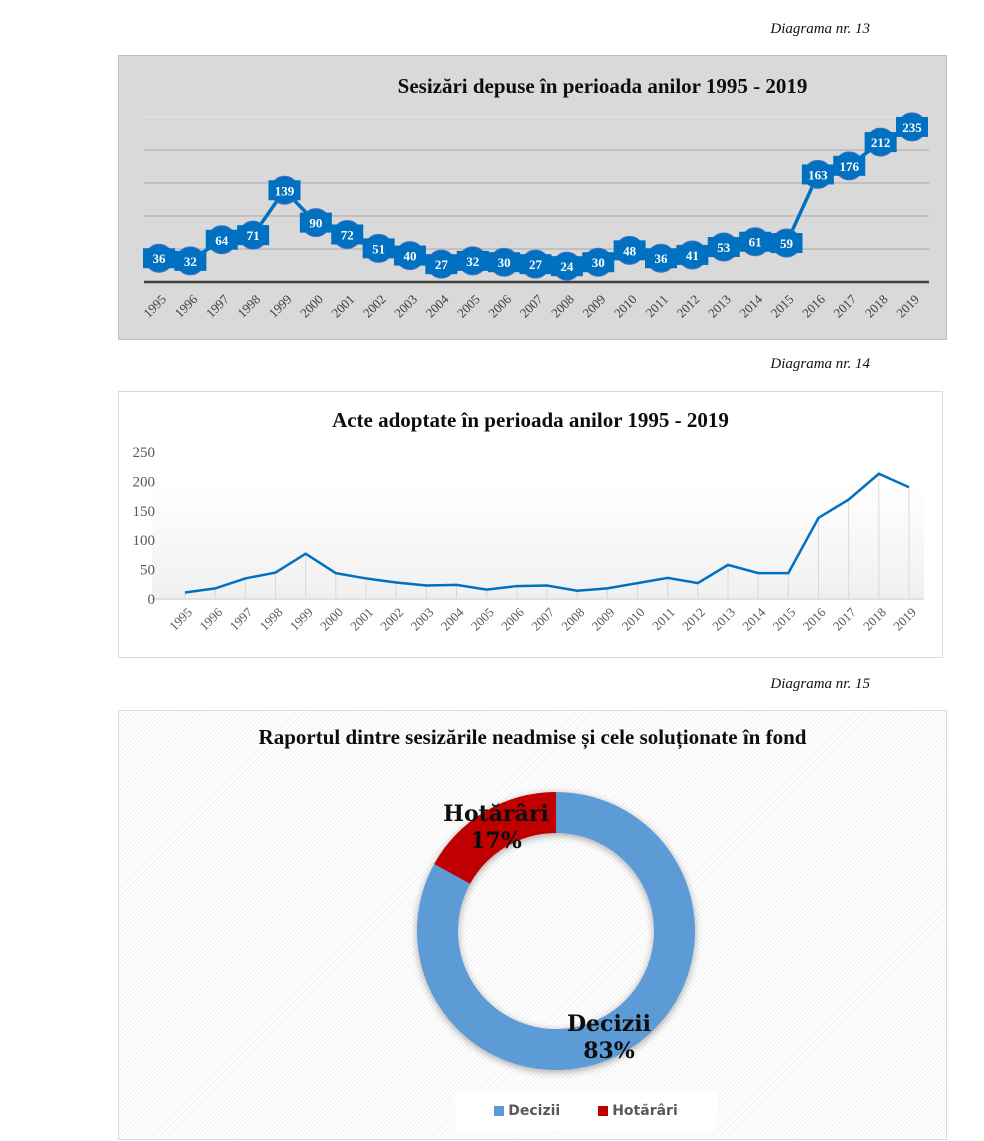 The width and height of the screenshot is (984, 1141). What do you see at coordinates (144, 512) in the screenshot?
I see `y-tick-label: 150` at bounding box center [144, 512].